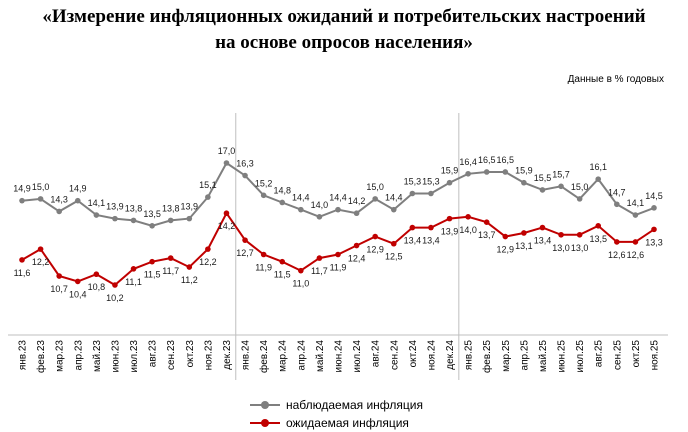 The height and width of the screenshot is (432, 688). What do you see at coordinates (487, 160) in the screenshot?
I see `series-1-data-label-26: 16,5` at bounding box center [487, 160].